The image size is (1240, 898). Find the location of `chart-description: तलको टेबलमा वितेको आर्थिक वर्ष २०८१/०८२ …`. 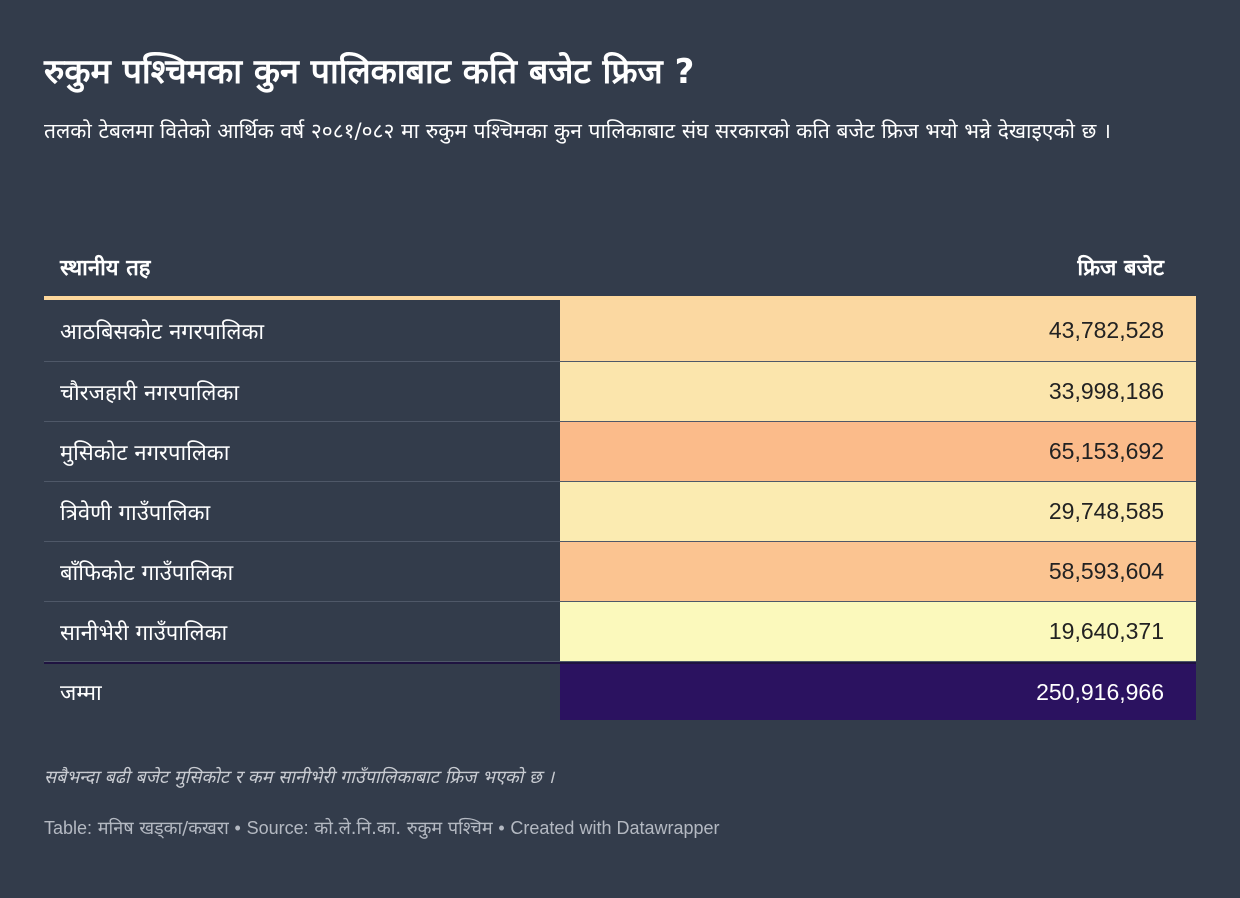

chart-description: तलको टेबलमा वितेको आर्थिक वर्ष २०८१/०८२ … is located at coordinates (577, 131).